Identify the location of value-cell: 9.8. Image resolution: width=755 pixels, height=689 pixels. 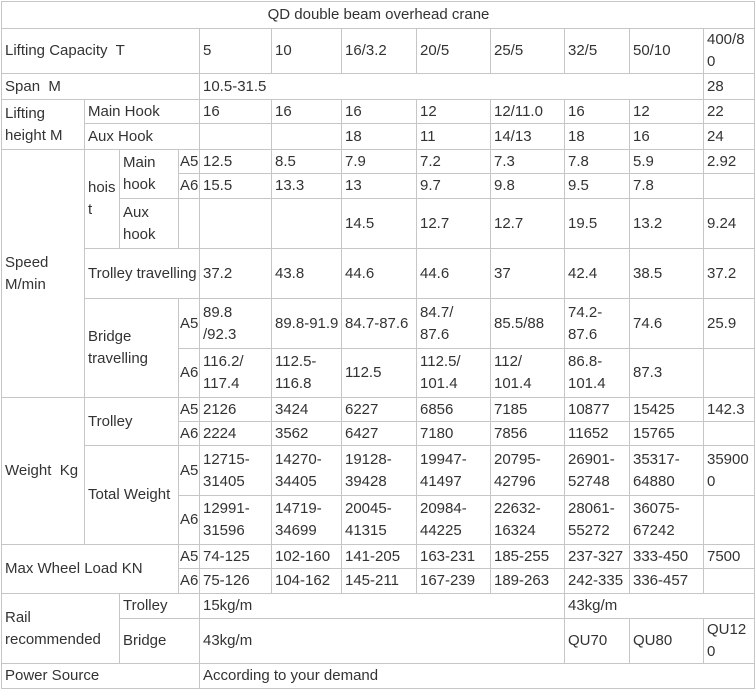
(527, 186).